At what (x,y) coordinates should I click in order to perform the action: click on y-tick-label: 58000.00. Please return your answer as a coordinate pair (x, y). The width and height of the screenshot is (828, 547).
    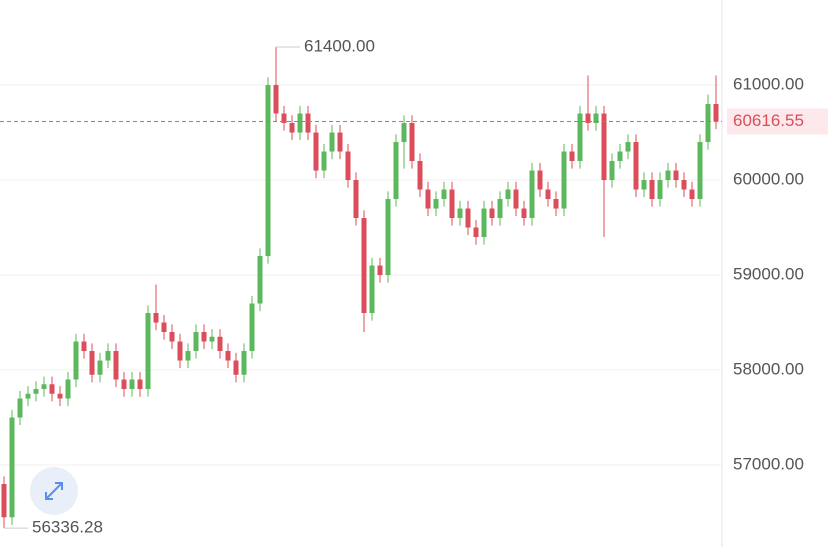
    Looking at the image, I should click on (768, 369).